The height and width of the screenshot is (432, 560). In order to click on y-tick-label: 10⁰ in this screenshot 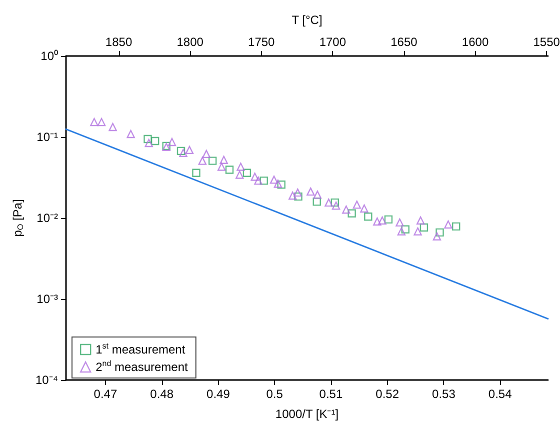, I will do `click(49, 56)`.